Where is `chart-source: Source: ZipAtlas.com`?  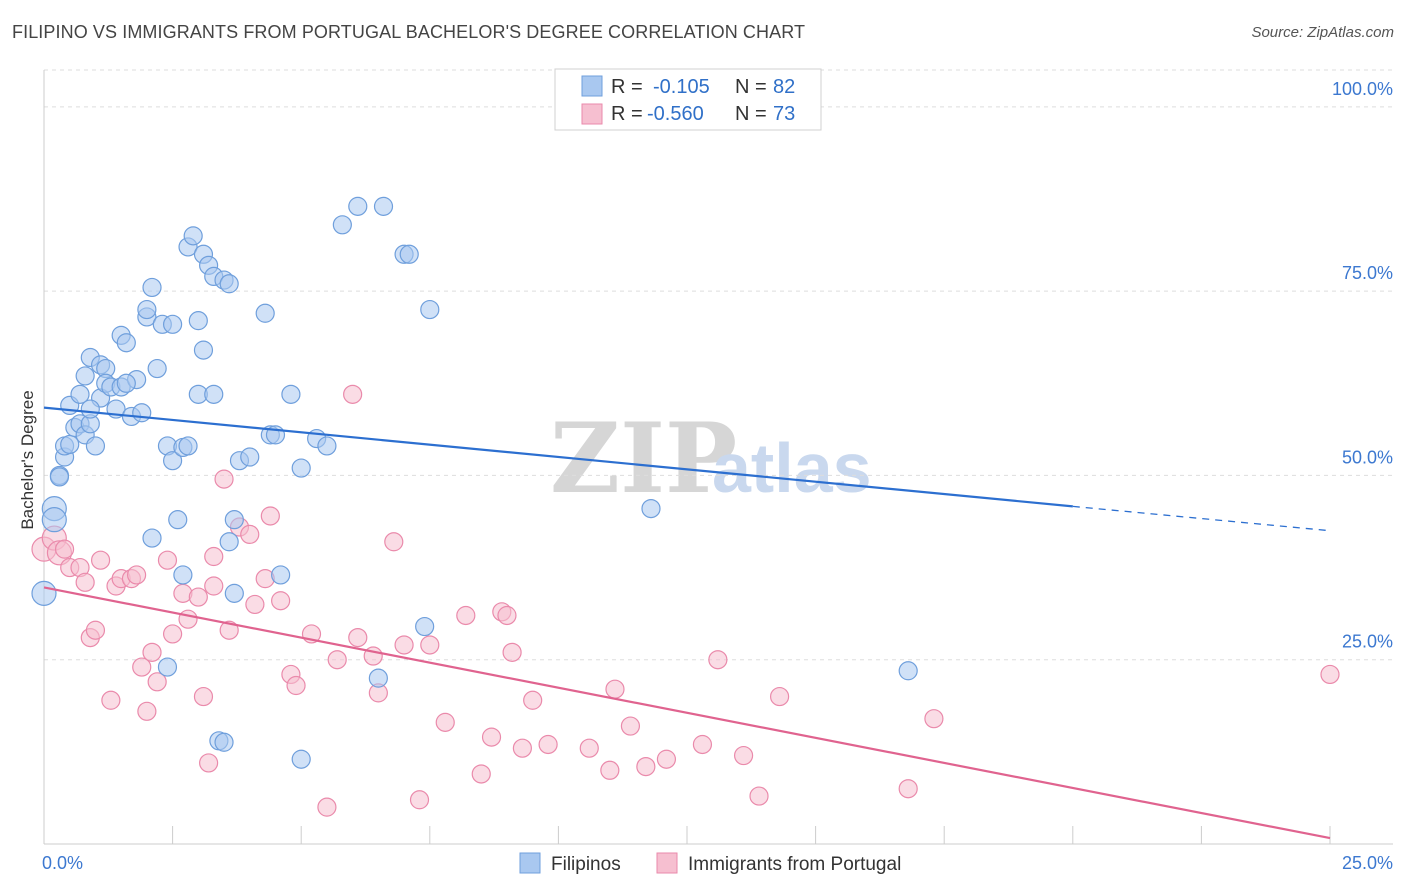
chart-source: Source: ZipAtlas.com is located at coordinates (1322, 32).